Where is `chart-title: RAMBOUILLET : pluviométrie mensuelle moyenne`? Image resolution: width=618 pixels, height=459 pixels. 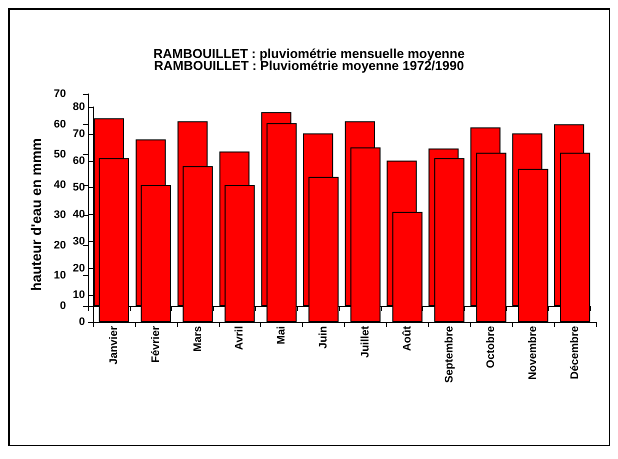 chart-title: RAMBOUILLET : pluviométrie mensuelle moyenne is located at coordinates (309, 53).